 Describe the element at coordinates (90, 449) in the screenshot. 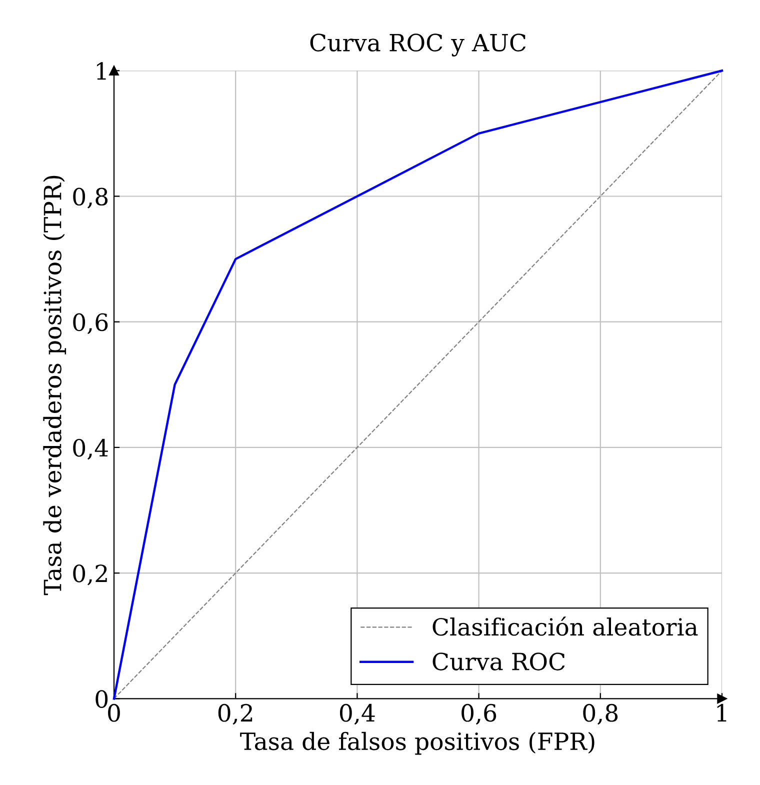

I see `y-tick-label: 0,4` at that location.